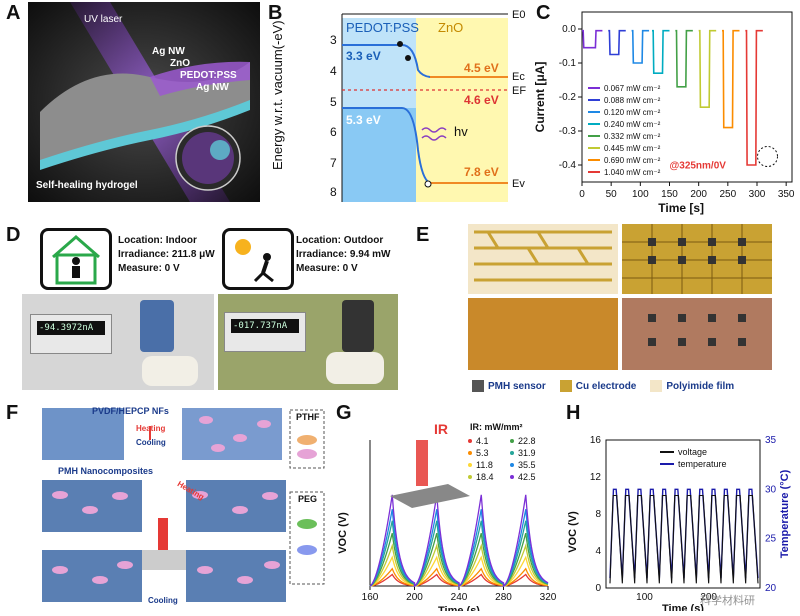  What do you see at coordinates (771, 539) in the screenshot?
I see `y-right-tick-label: 25` at bounding box center [771, 539].